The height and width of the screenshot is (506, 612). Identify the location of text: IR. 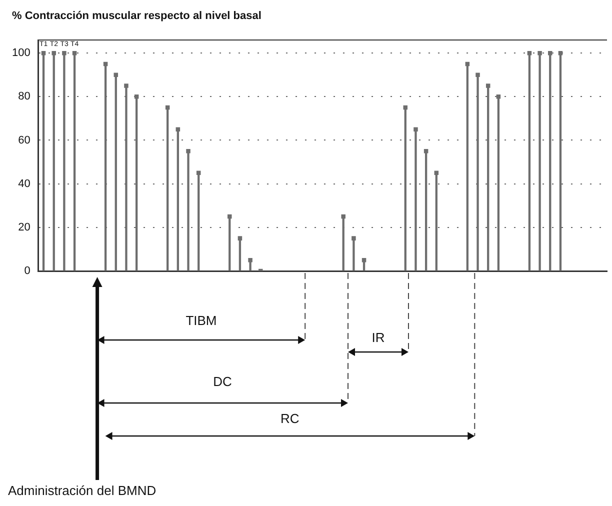
(378, 337).